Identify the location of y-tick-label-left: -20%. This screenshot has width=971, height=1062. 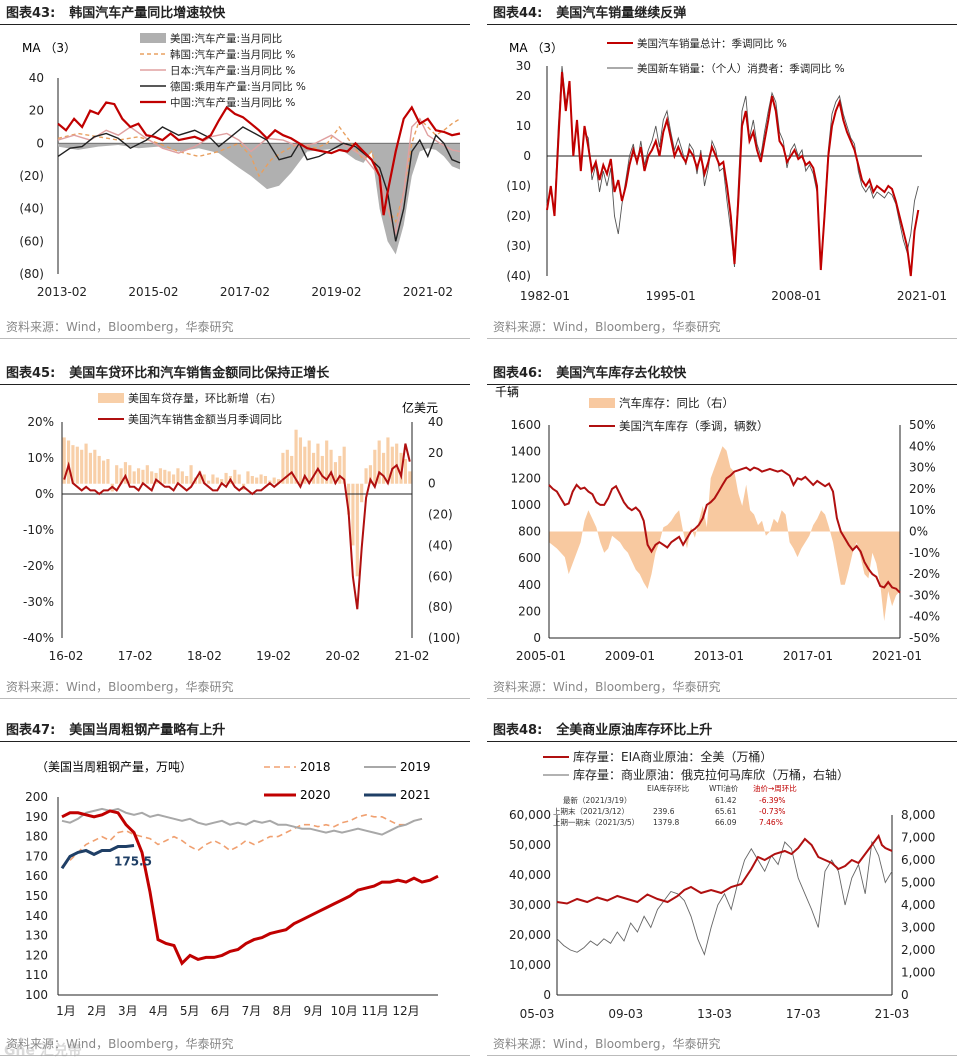
(38, 566).